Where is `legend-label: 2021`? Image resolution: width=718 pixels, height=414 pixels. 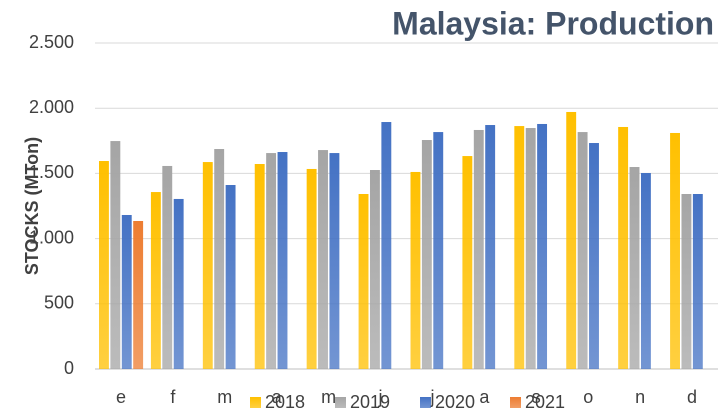 legend-label: 2021 is located at coordinates (545, 402).